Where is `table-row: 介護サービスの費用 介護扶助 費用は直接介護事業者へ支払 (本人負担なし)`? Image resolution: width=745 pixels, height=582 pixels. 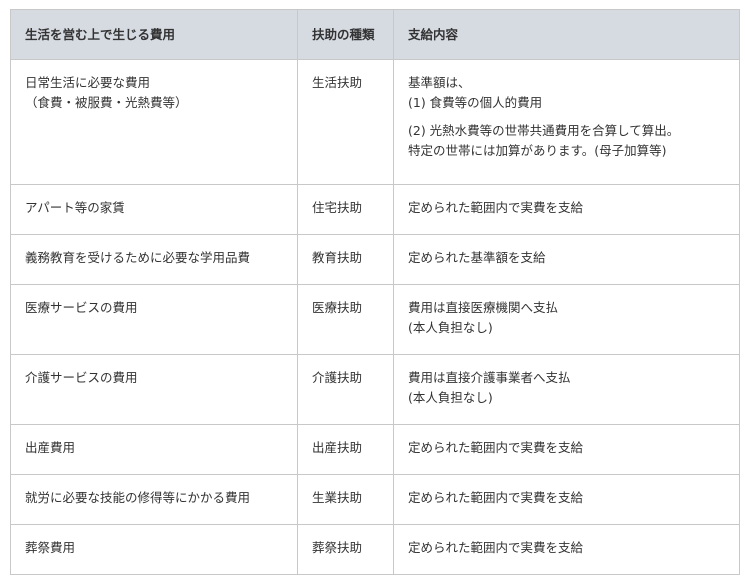 table-row: 介護サービスの費用 介護扶助 費用は直接介護事業者へ支払 (本人負担なし) is located at coordinates (375, 389).